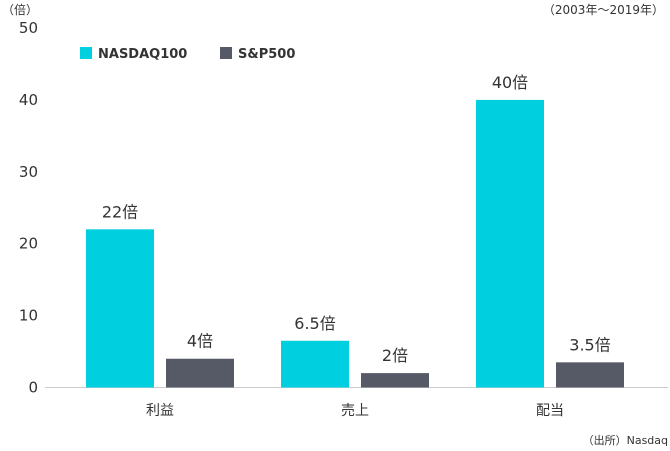 The width and height of the screenshot is (670, 451). I want to click on y-tick-label: 40, so click(28, 100).